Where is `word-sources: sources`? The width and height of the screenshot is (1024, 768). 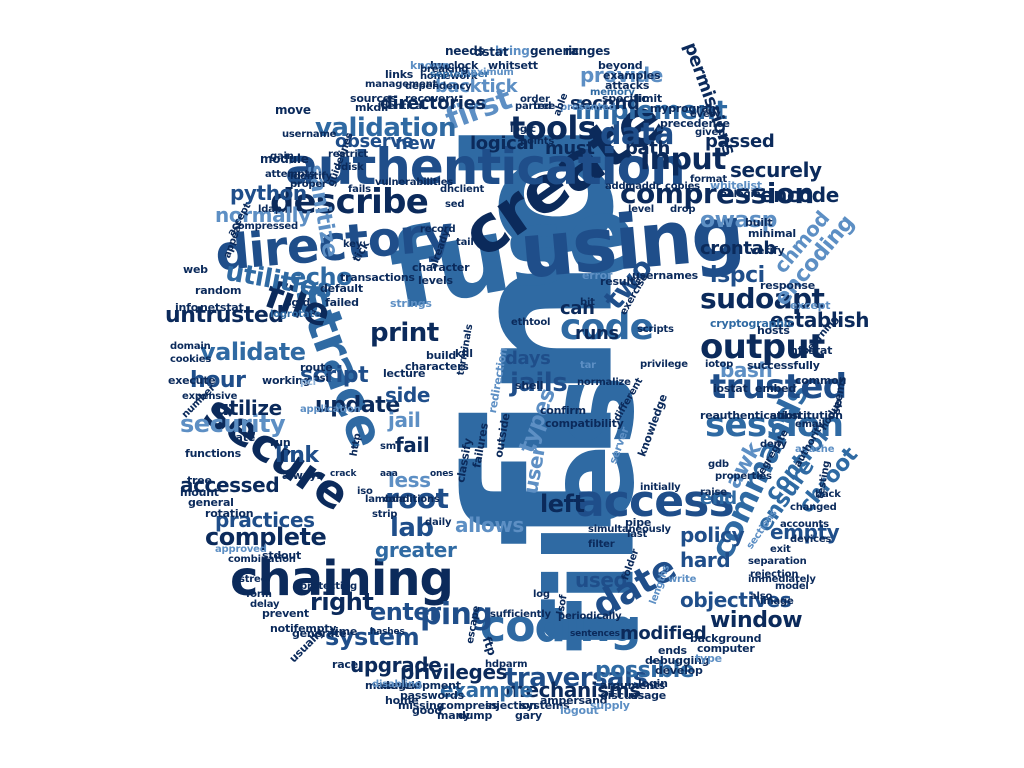 word-sources: sources is located at coordinates (373, 98).